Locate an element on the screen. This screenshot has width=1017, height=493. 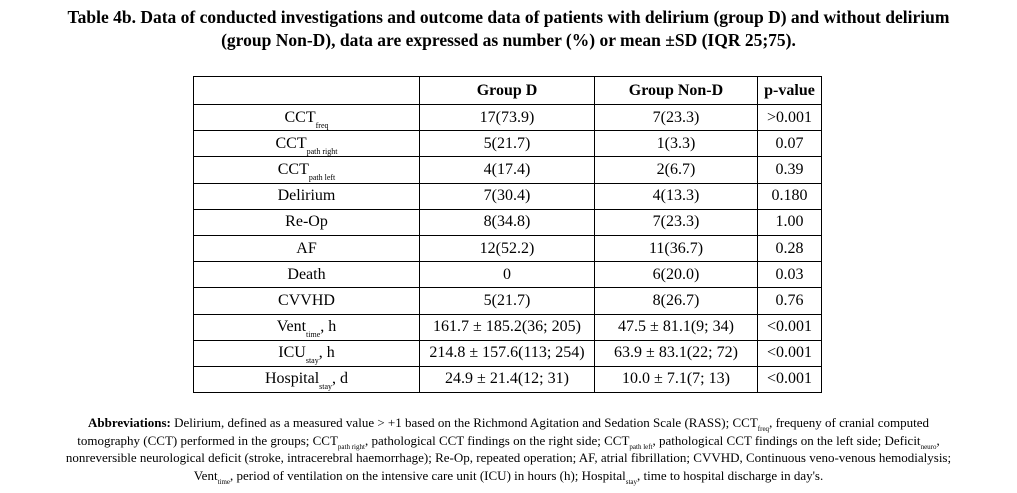
row-label: Death is located at coordinates (306, 275).